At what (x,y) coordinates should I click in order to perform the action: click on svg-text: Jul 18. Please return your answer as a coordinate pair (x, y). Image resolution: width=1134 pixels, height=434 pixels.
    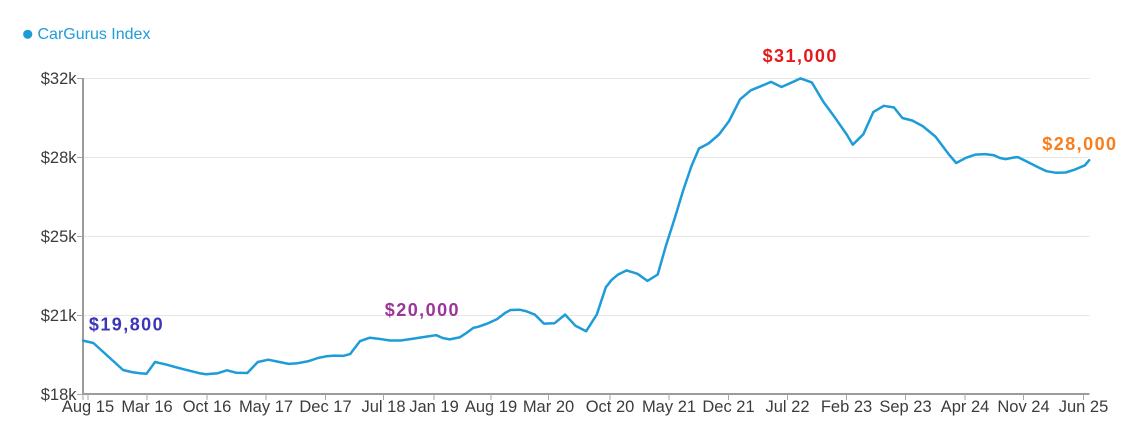
    Looking at the image, I should click on (383, 407).